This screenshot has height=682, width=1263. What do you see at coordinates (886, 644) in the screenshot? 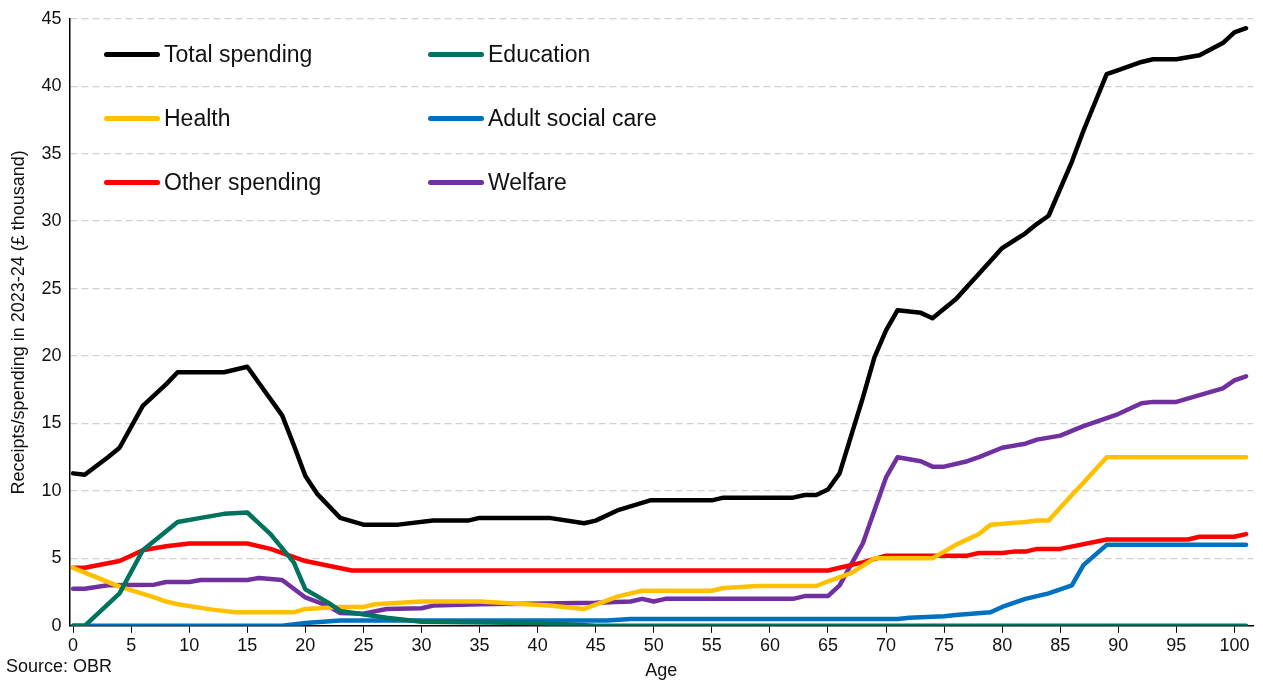
I see `x-tick-label: 70` at bounding box center [886, 644].